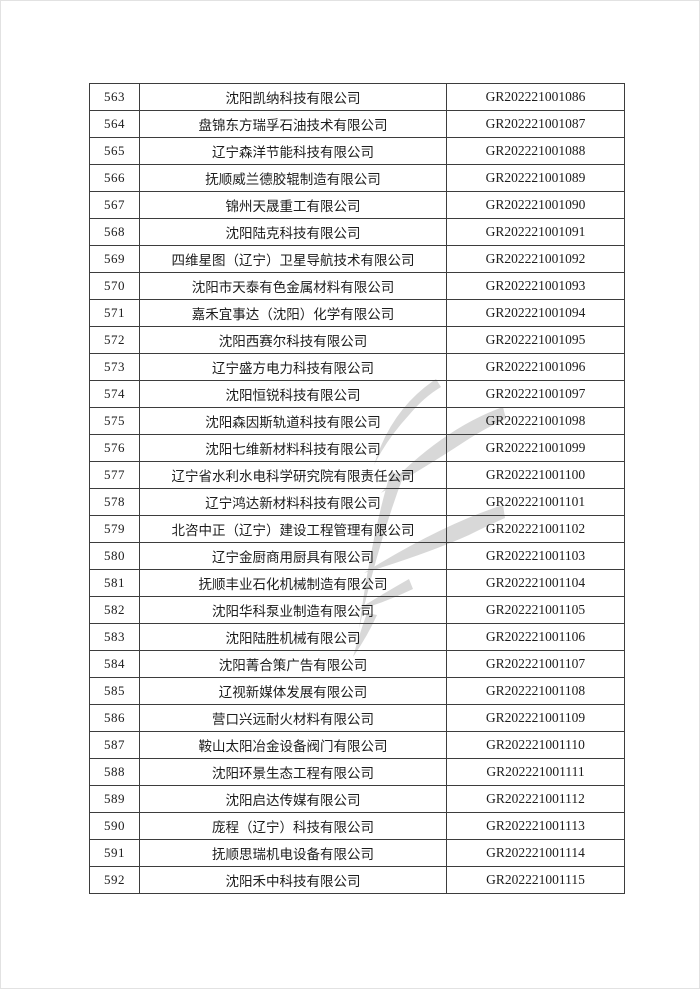  I want to click on table-row: 566 抚顺威兰德胶辊制造有限公司 GR202221001089, so click(357, 178).